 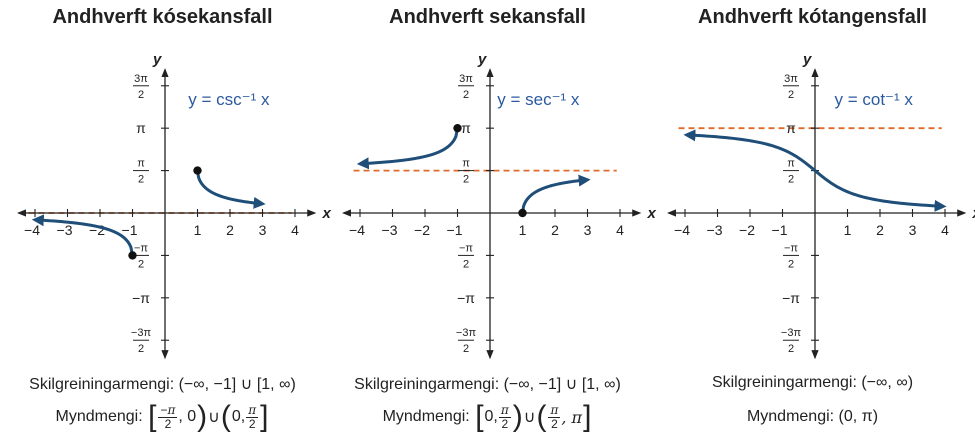 I want to click on panel-title: Andhverft sekansfall, so click(x=487, y=17).